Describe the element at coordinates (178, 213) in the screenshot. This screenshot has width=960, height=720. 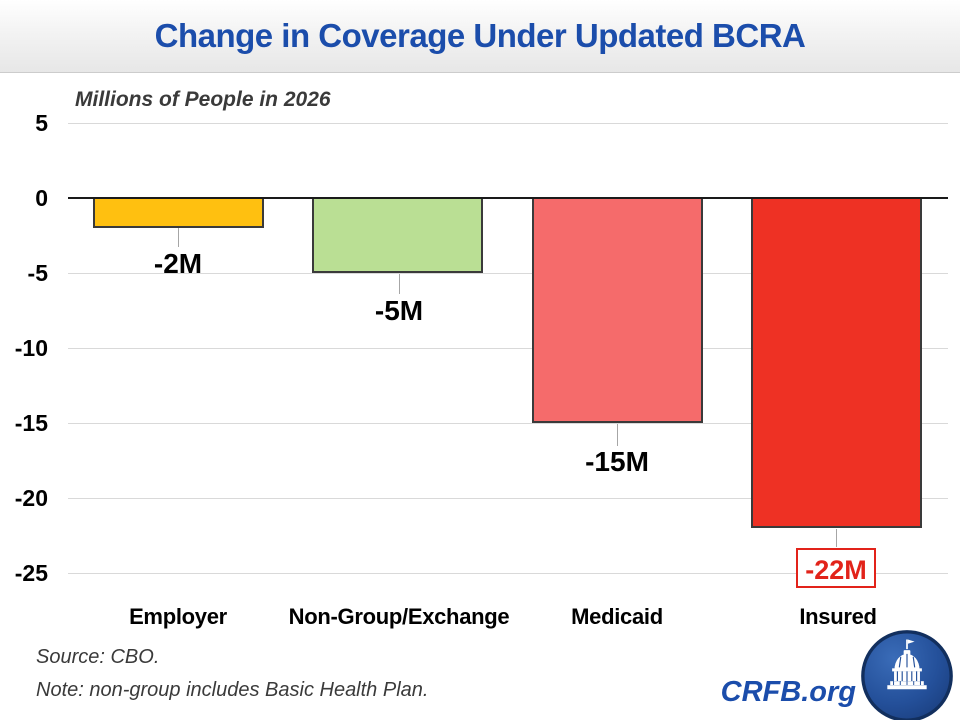
I see `bar-employer` at that location.